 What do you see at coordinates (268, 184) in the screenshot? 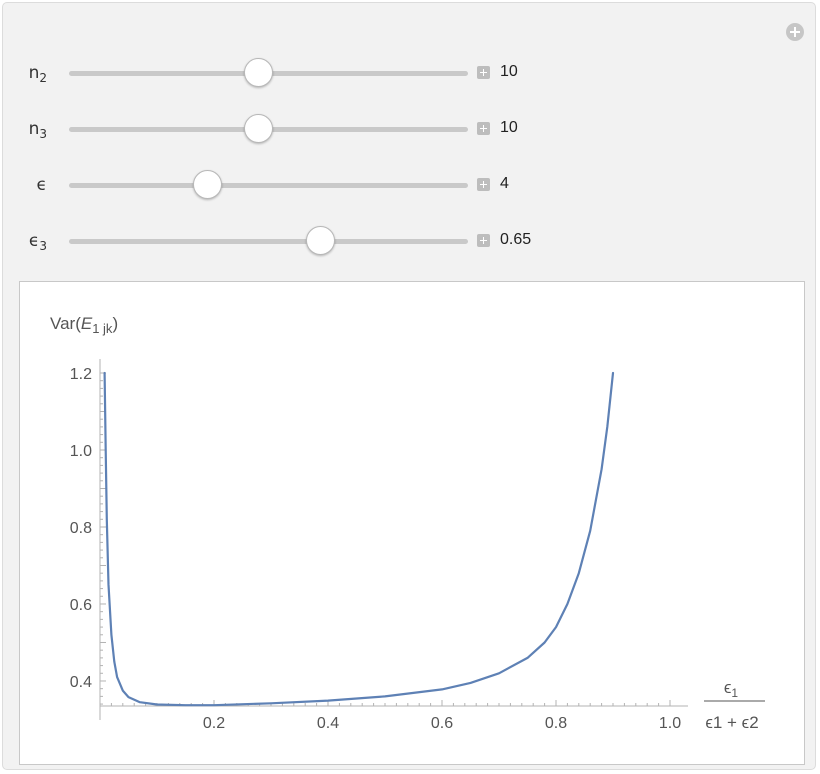
I see `slider-track-epsilon` at bounding box center [268, 184].